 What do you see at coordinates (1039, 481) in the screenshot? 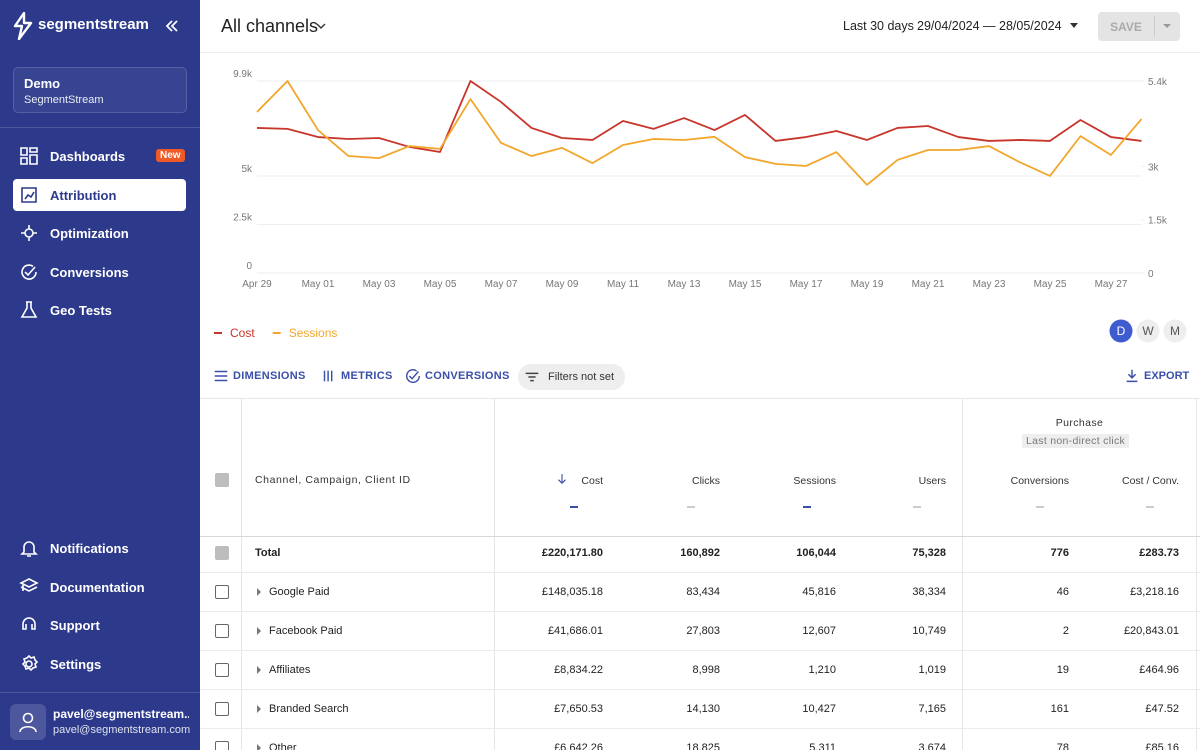
I see `column-header: Conversions` at bounding box center [1039, 481].